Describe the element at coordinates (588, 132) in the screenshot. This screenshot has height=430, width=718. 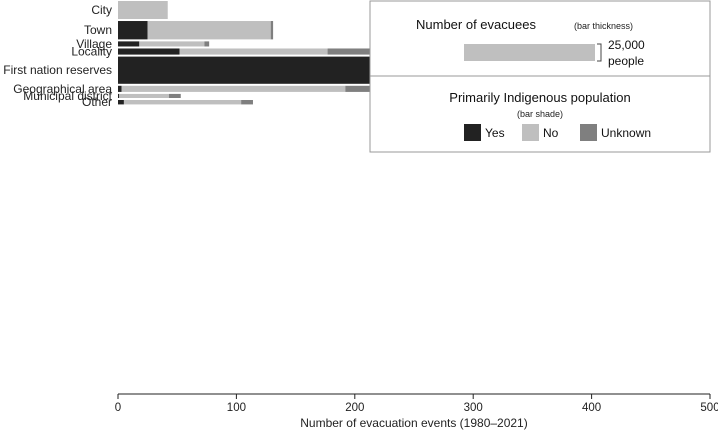
I see `legend-swatch-unknown` at that location.